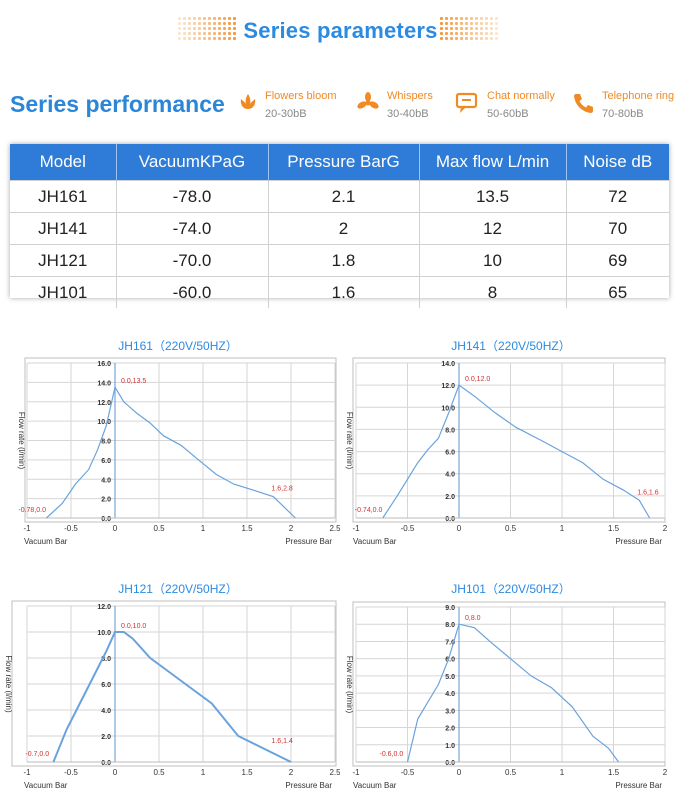 The width and height of the screenshot is (681, 800). Describe the element at coordinates (510, 346) in the screenshot. I see `chart-title: JH141（220V/50HZ）` at that location.